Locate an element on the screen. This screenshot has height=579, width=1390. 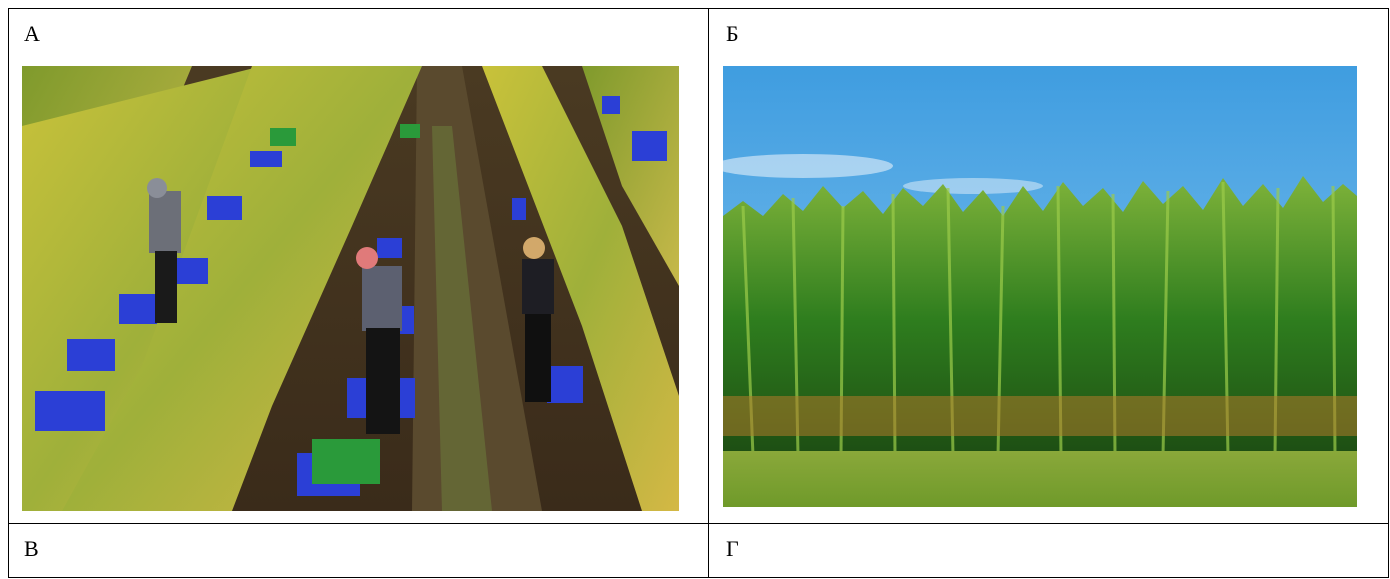
cell-b-label: Б is located at coordinates (732, 33).